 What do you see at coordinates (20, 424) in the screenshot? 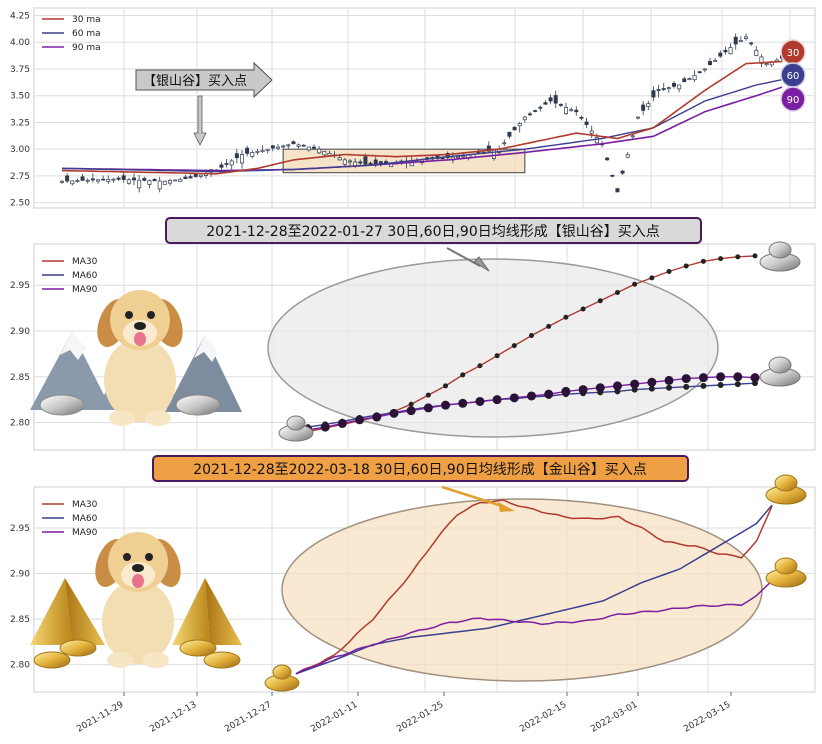
I see `y-tick-label: 2.80` at bounding box center [20, 424].